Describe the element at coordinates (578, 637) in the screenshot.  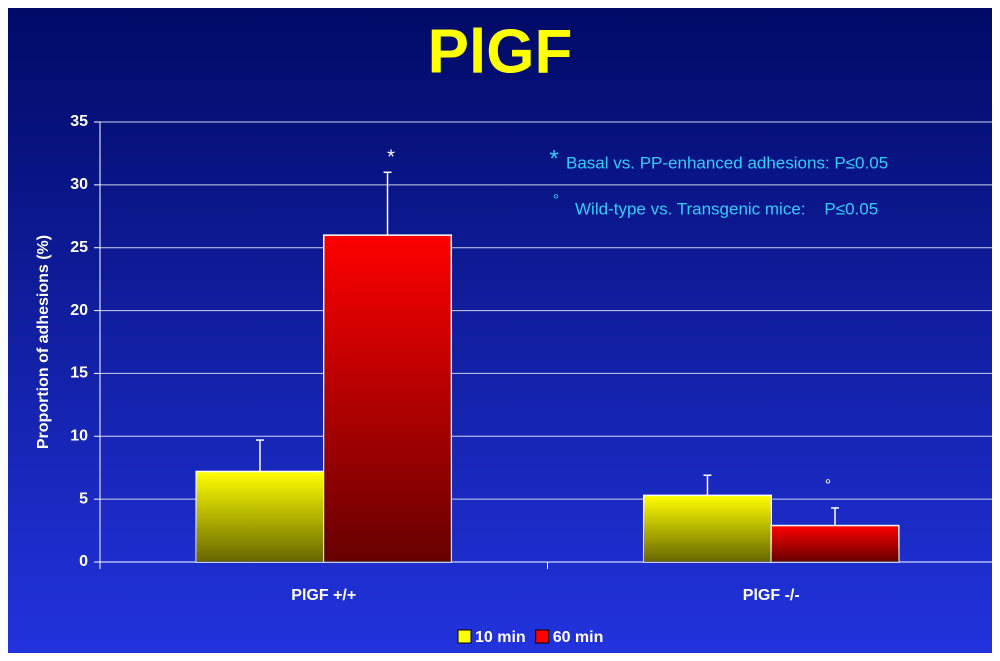
I see `legend-label: 60 min` at that location.